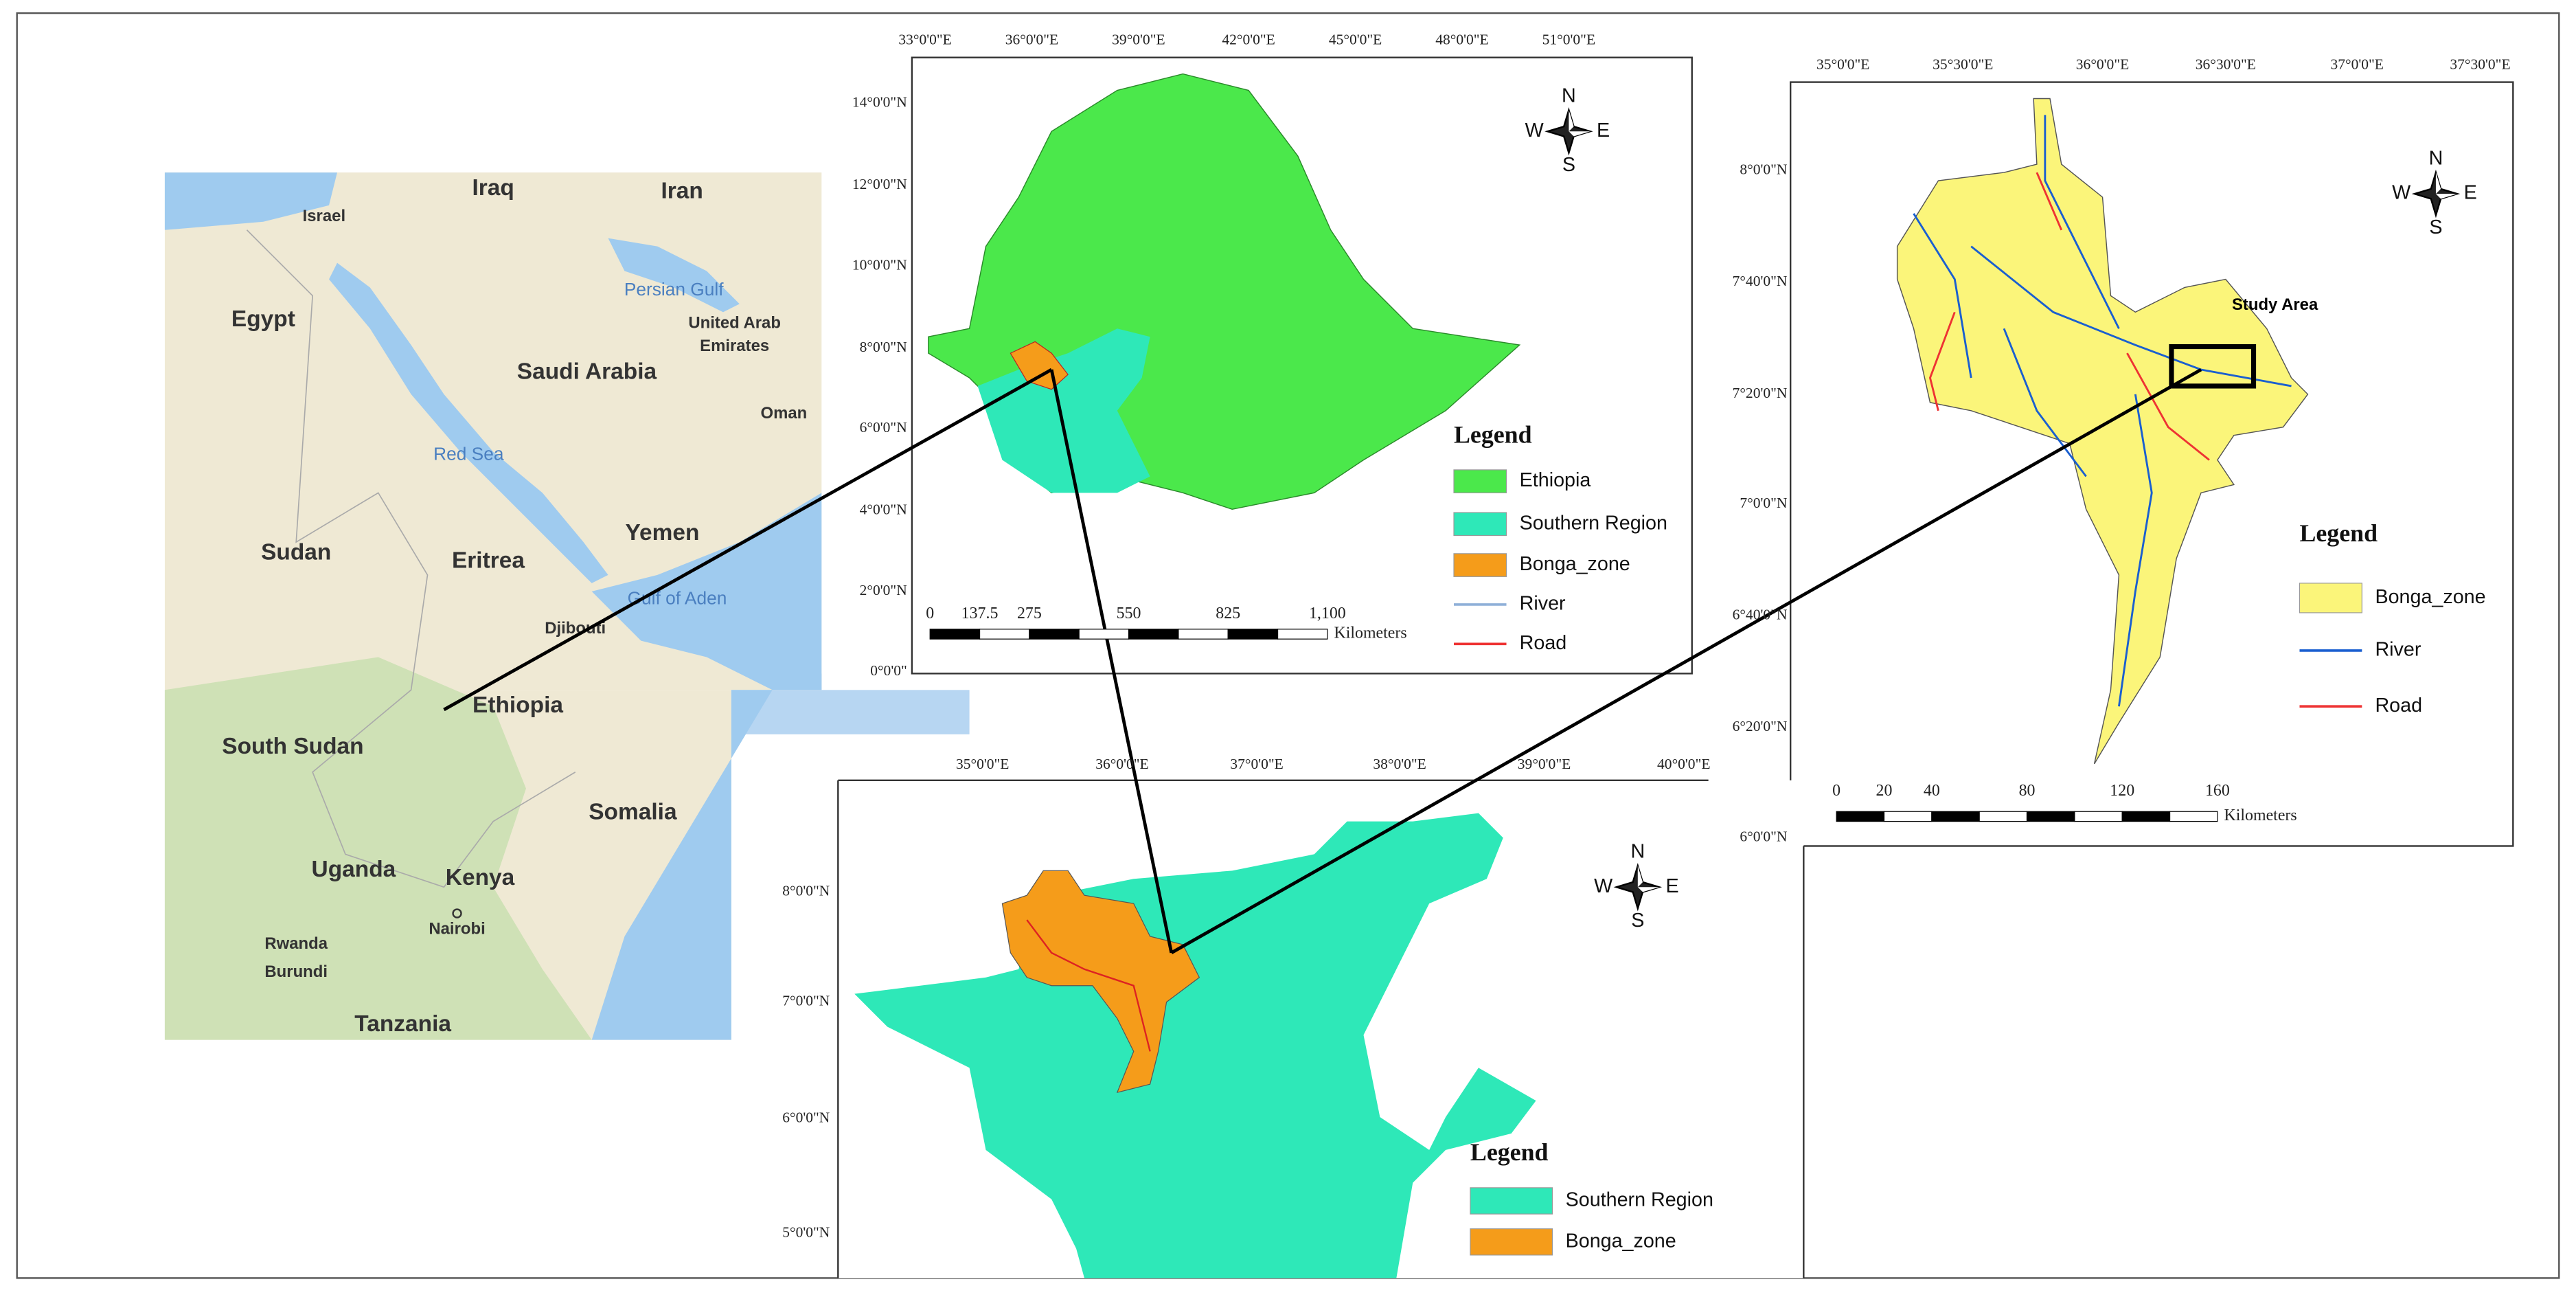 The width and height of the screenshot is (2576, 1306). Describe the element at coordinates (324, 216) in the screenshot. I see `map-label: Israel` at that location.